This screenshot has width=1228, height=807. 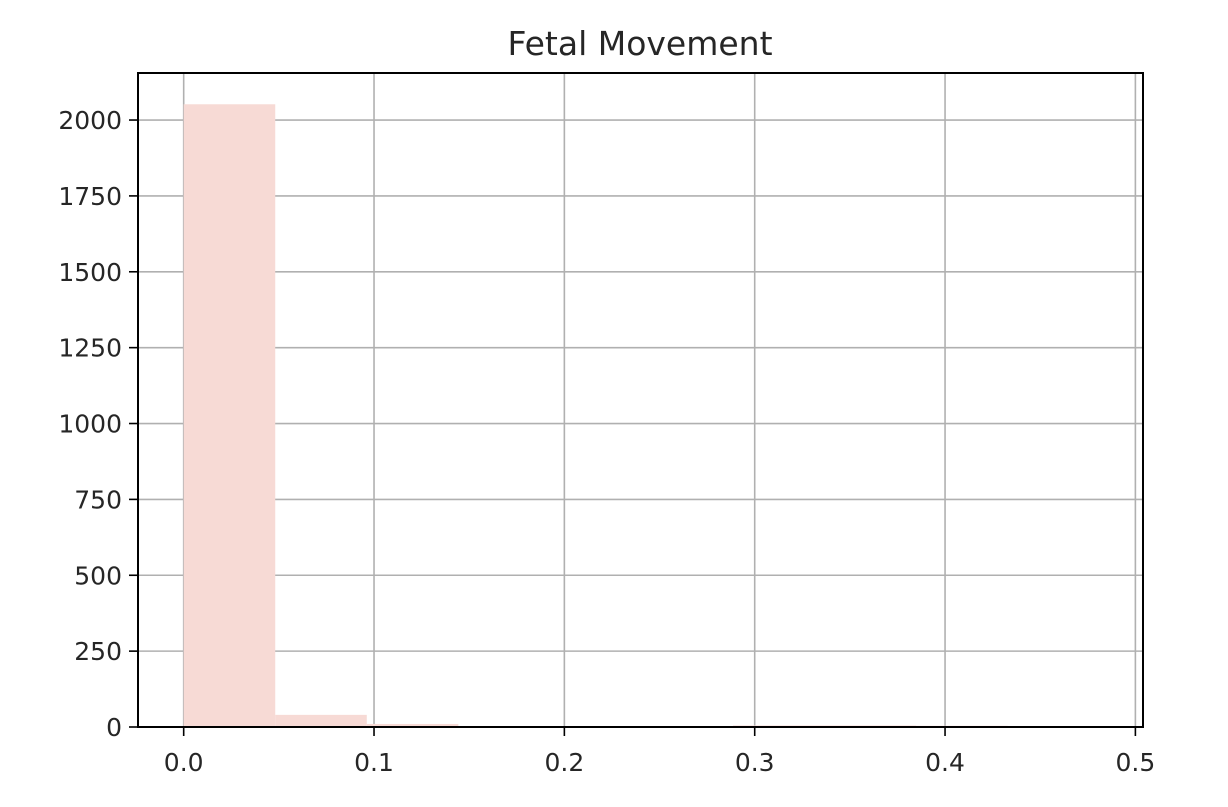 What do you see at coordinates (659, 752) in the screenshot?
I see `x-axis: 0.0 0.1 0.2 0.3 0.4 0.5` at bounding box center [659, 752].